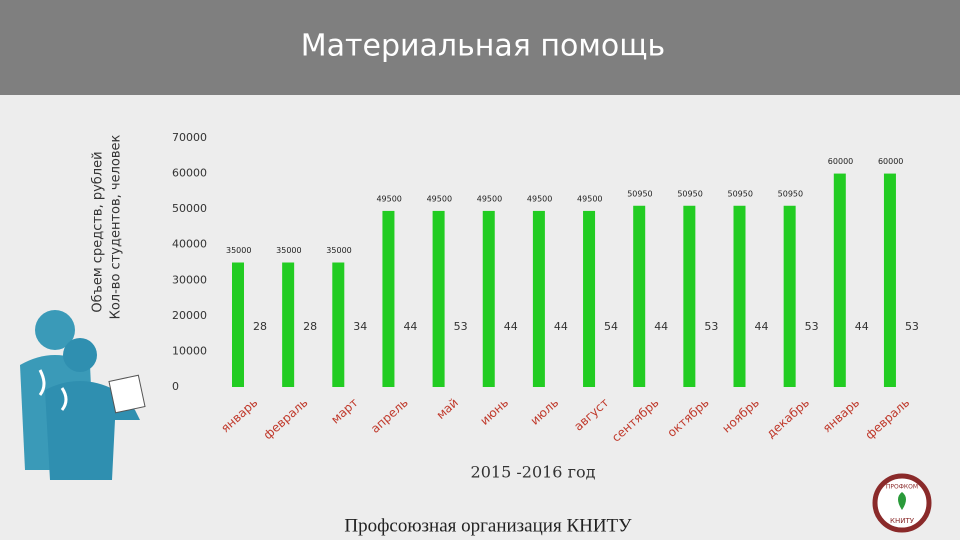 This screenshot has height=540, width=960. What do you see at coordinates (545, 411) in the screenshot?
I see `x-tick-label: июль` at bounding box center [545, 411].